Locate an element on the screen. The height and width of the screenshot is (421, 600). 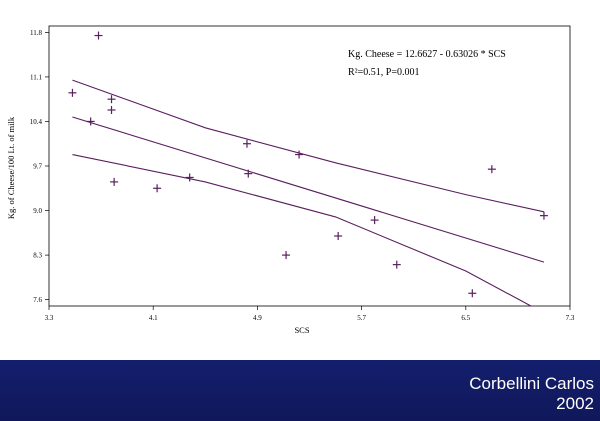
x-tick-label-0: 3.3 is located at coordinates (49, 318).